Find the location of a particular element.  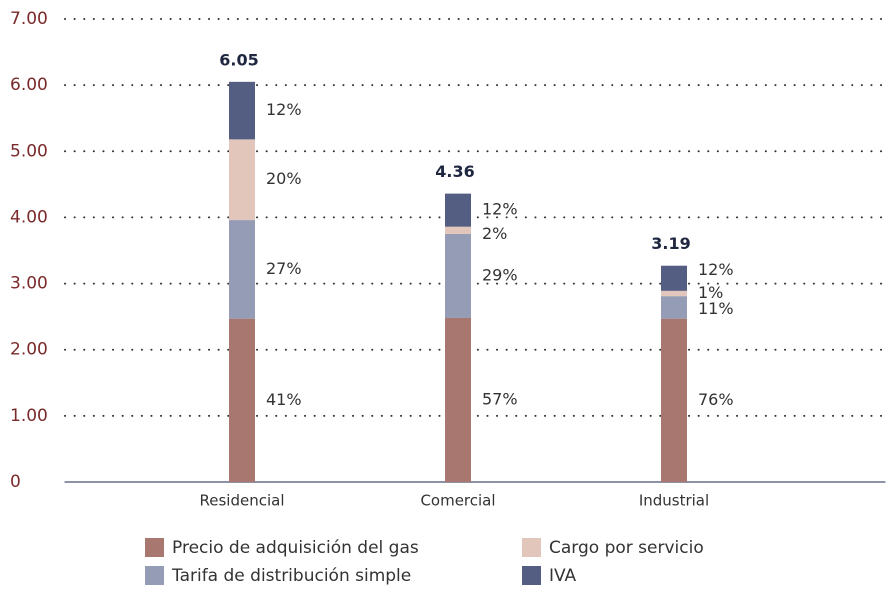

legend-label: Precio de adquisición del gas is located at coordinates (295, 548).